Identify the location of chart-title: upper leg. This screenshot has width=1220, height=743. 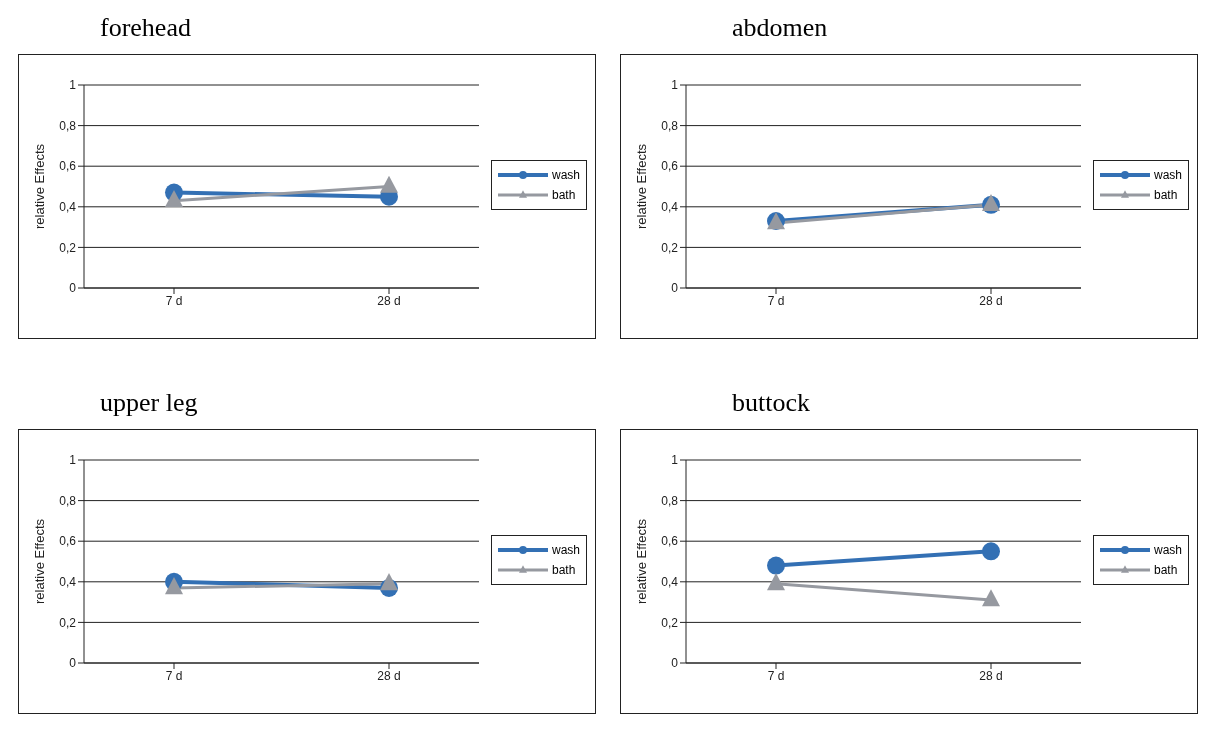
(149, 403).